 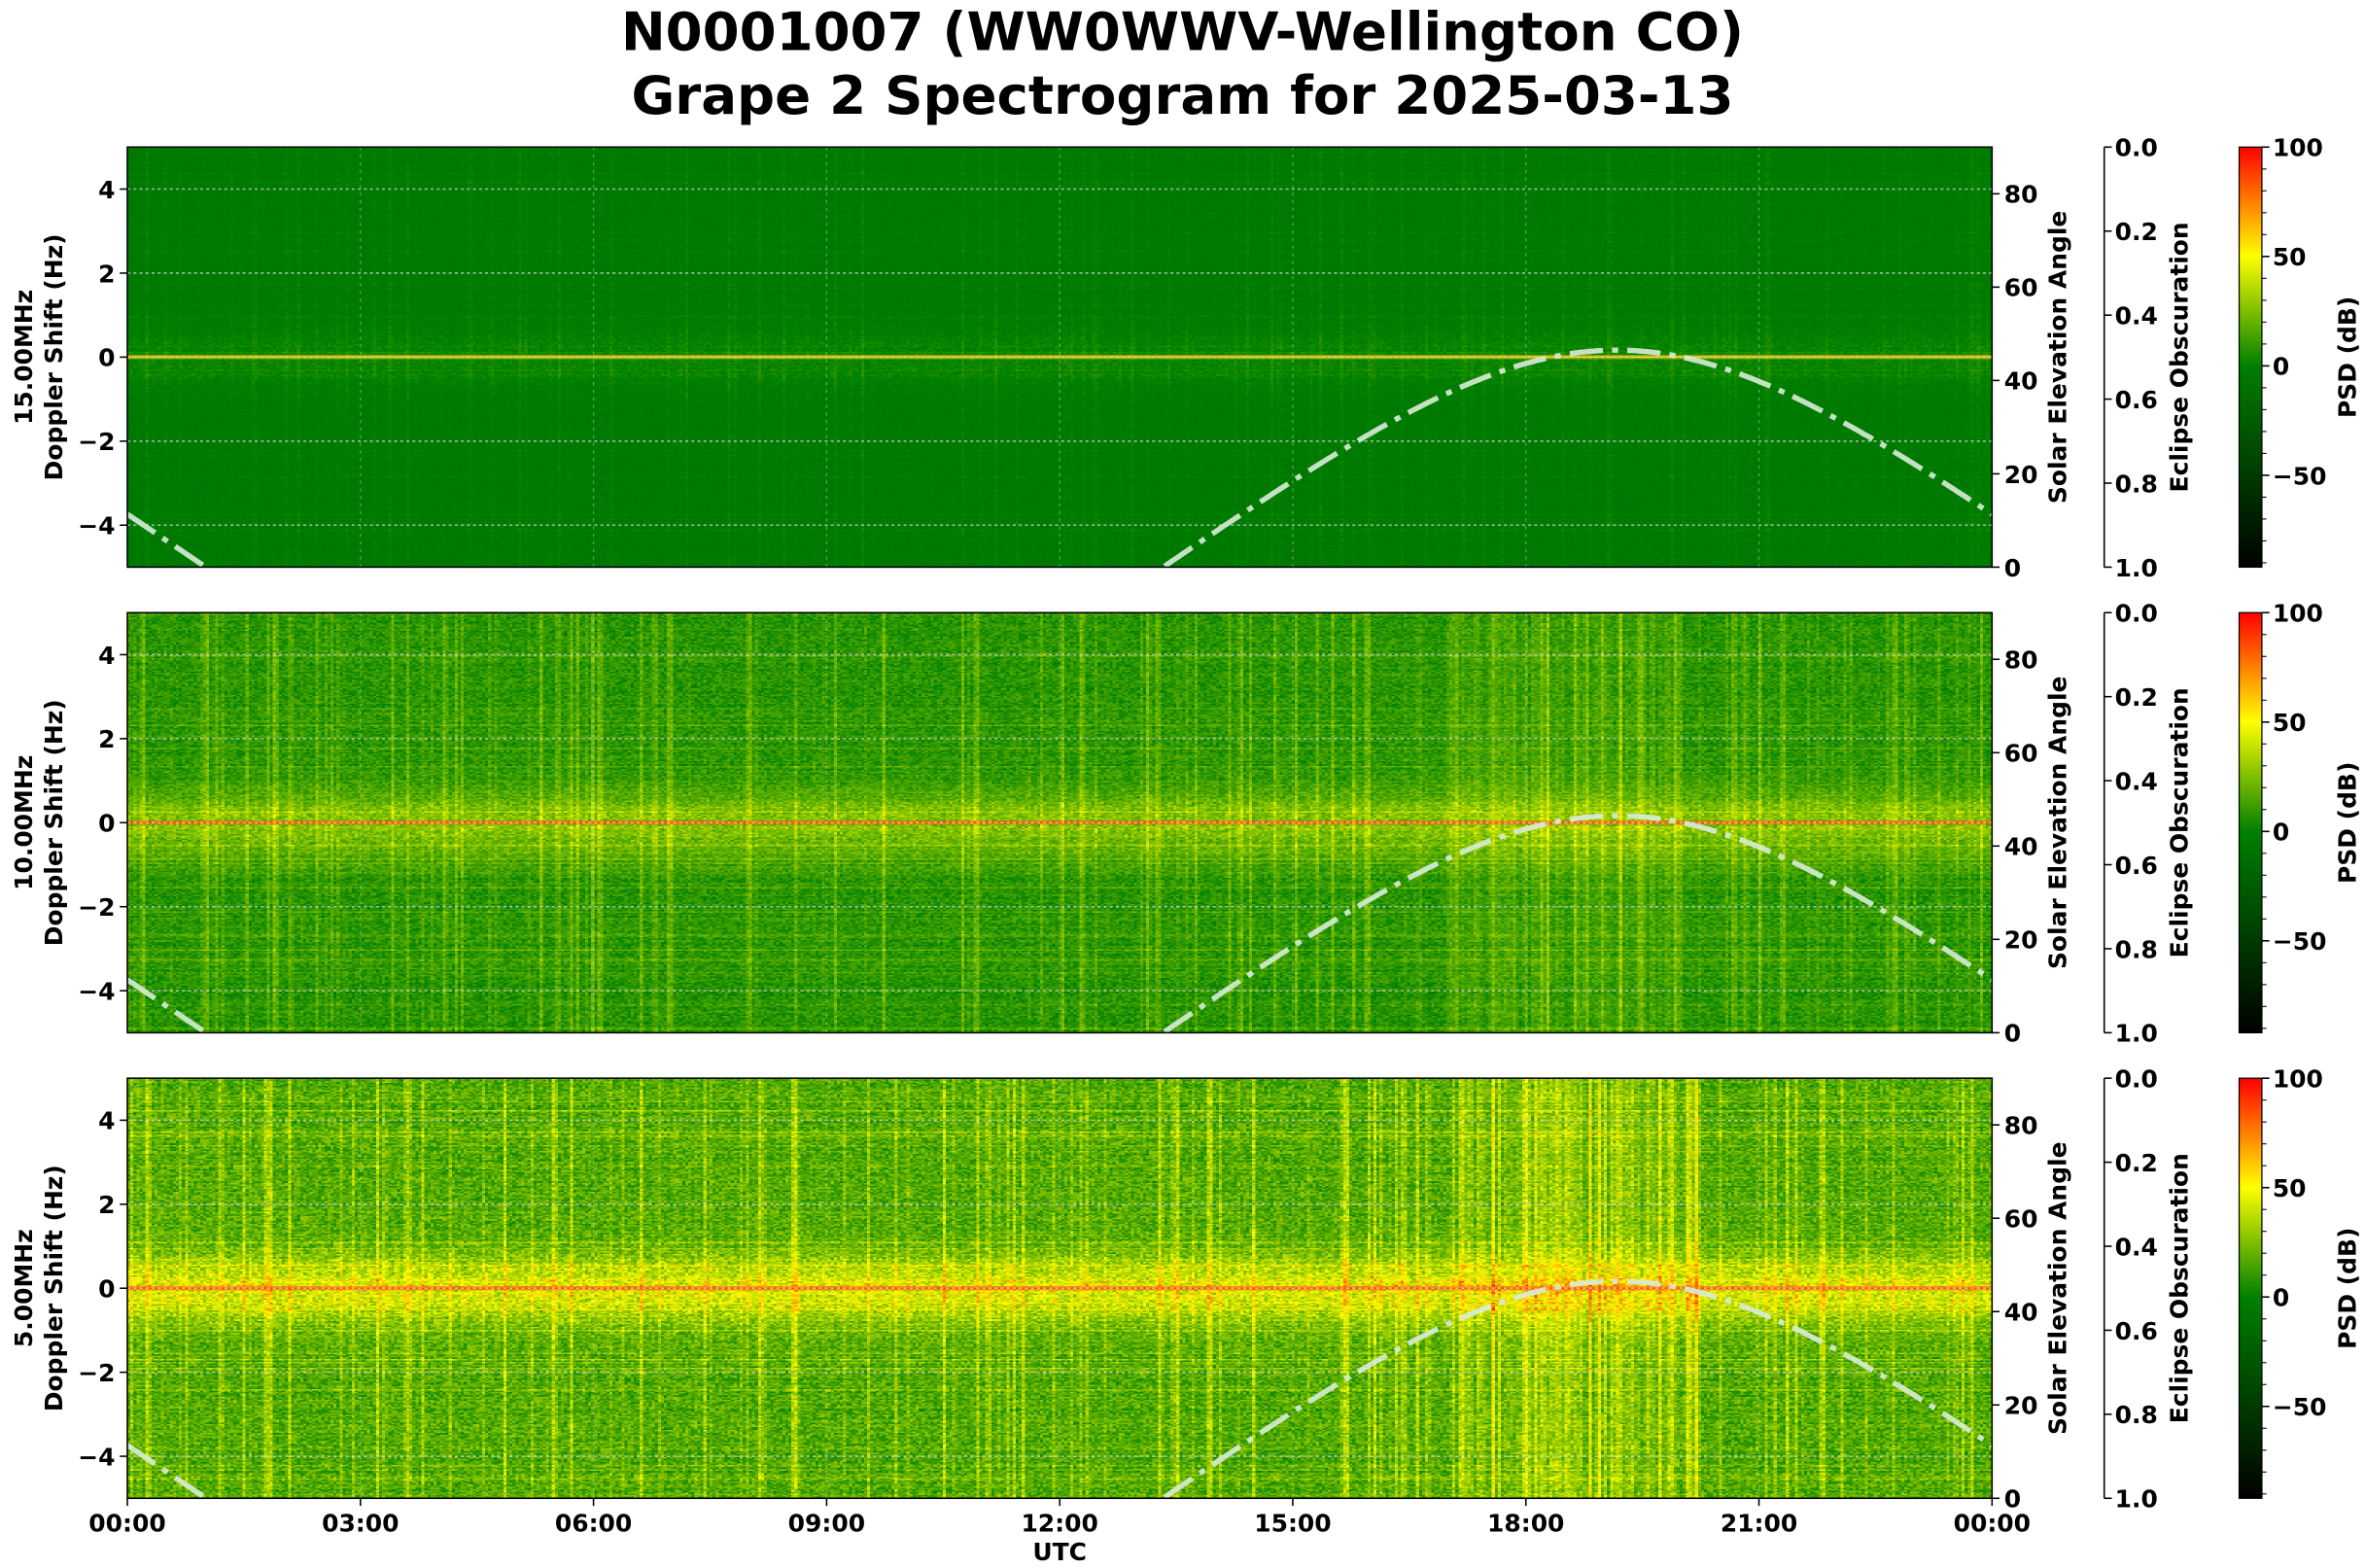 I want to click on x-tick-label: 18:00, so click(x=1525, y=1524).